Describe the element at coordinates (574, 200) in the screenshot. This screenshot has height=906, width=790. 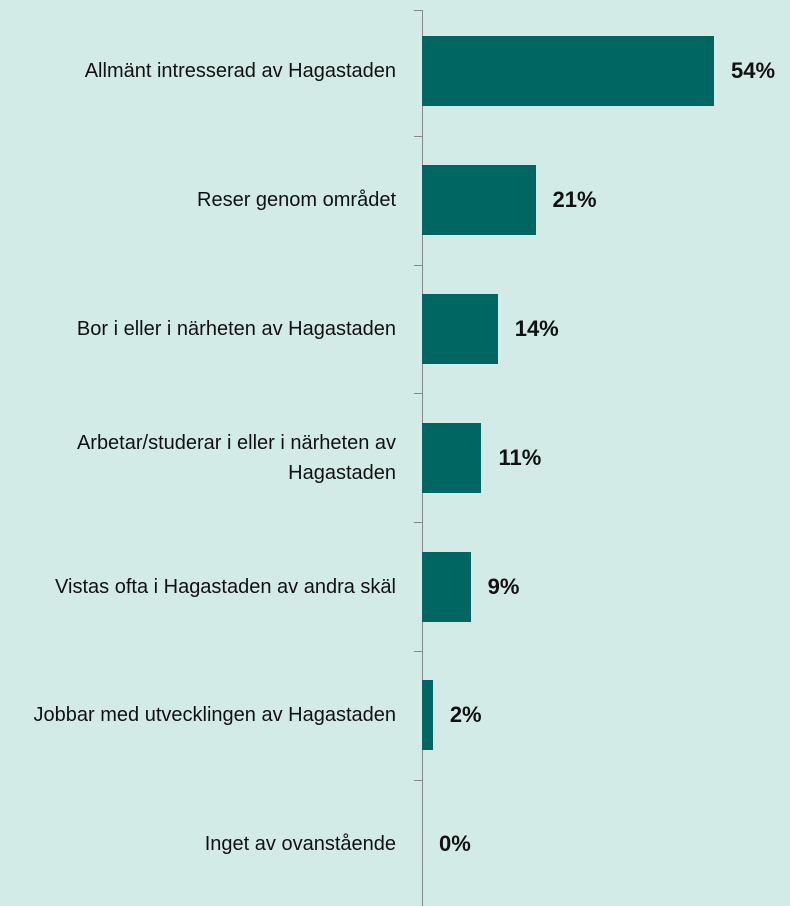
I see `value-label: 21%` at that location.